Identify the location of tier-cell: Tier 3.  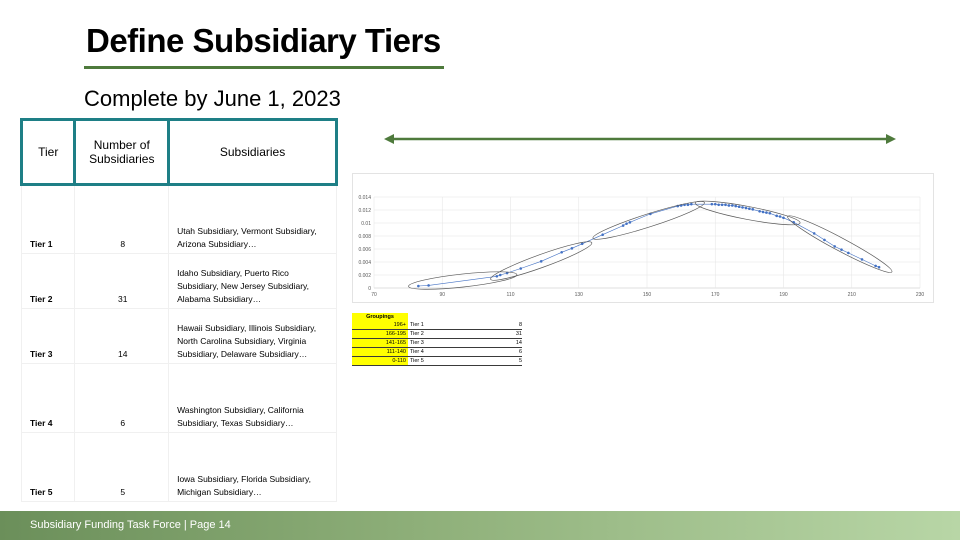
(48, 336).